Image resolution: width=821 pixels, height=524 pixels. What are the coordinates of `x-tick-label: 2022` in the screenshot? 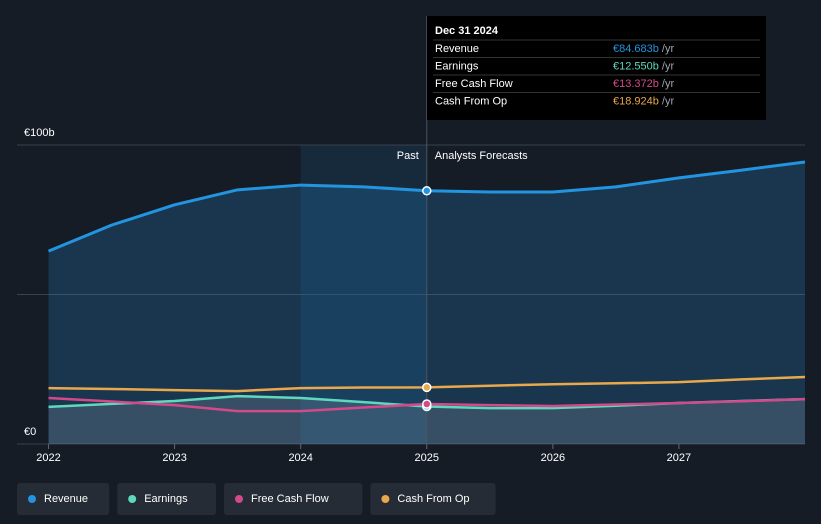 It's located at (48, 458).